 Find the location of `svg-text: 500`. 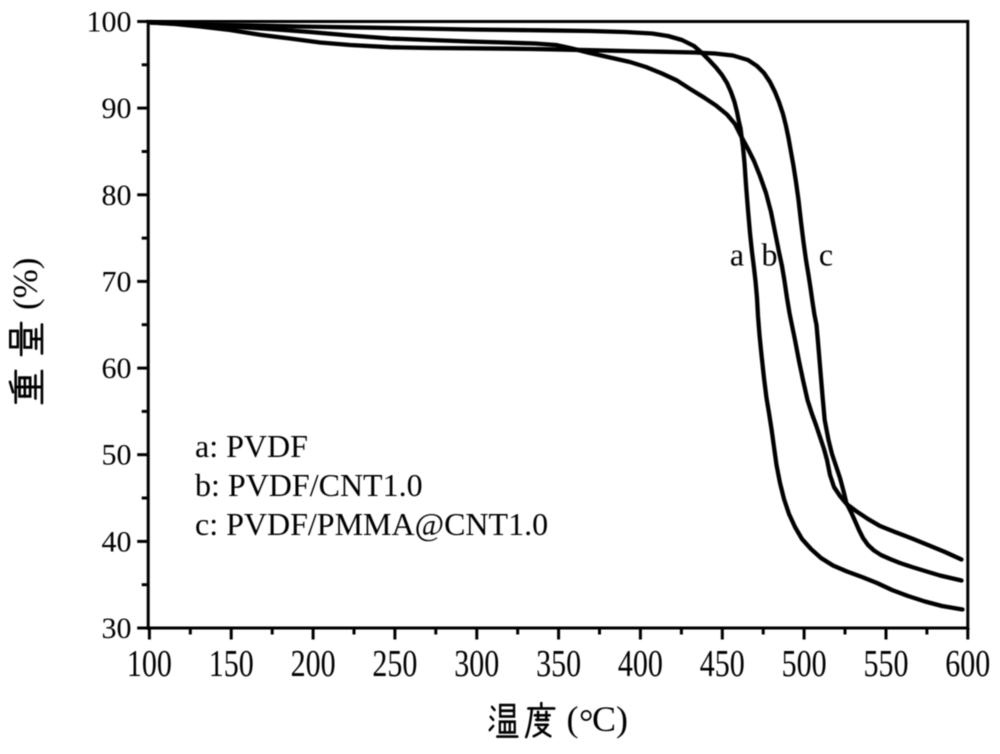

svg-text: 500 is located at coordinates (804, 664).